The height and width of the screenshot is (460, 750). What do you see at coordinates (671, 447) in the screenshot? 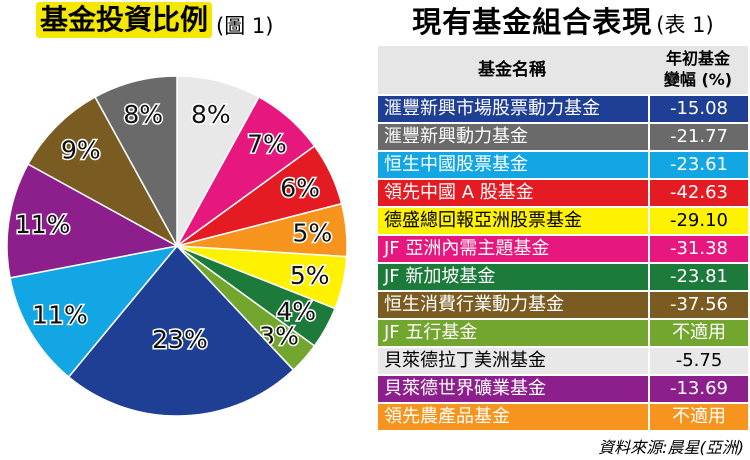
I see `source-note: 資料來源:晨星(亞洲)` at bounding box center [671, 447].